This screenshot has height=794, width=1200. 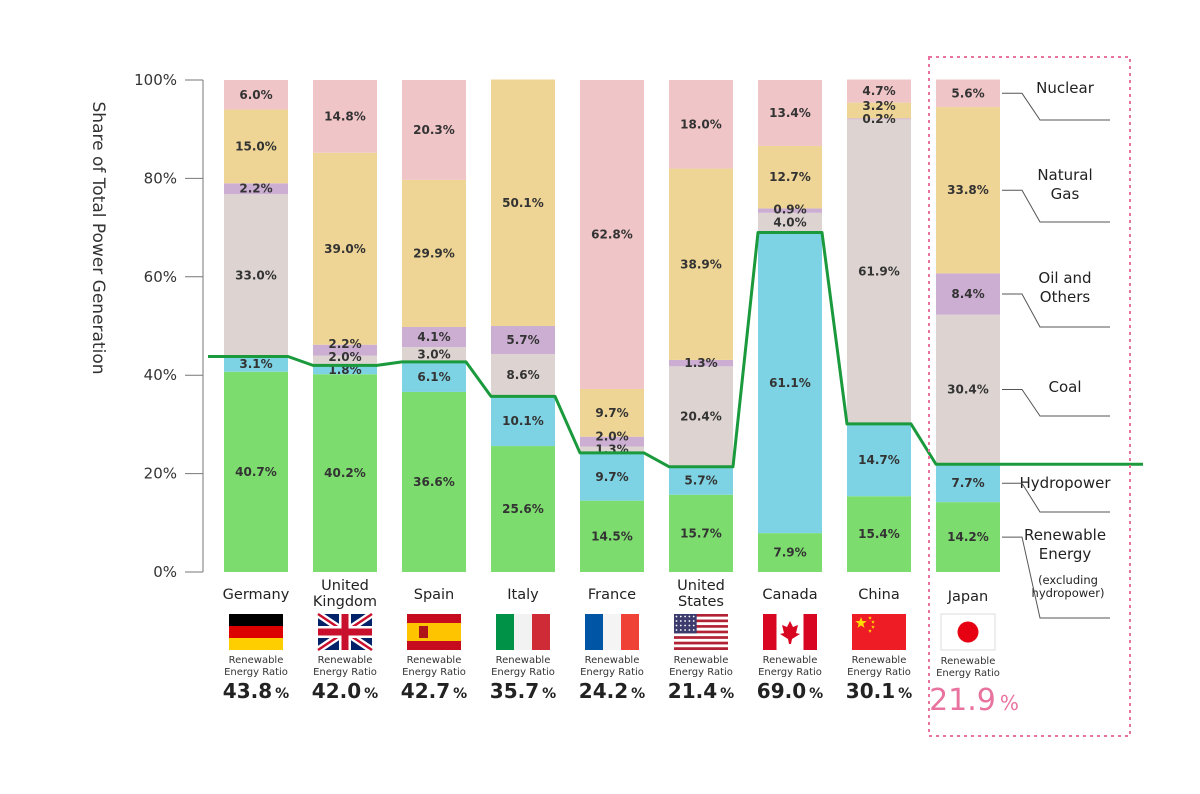 What do you see at coordinates (967, 93) in the screenshot?
I see `segment-value-label: 5.6%` at bounding box center [967, 93].